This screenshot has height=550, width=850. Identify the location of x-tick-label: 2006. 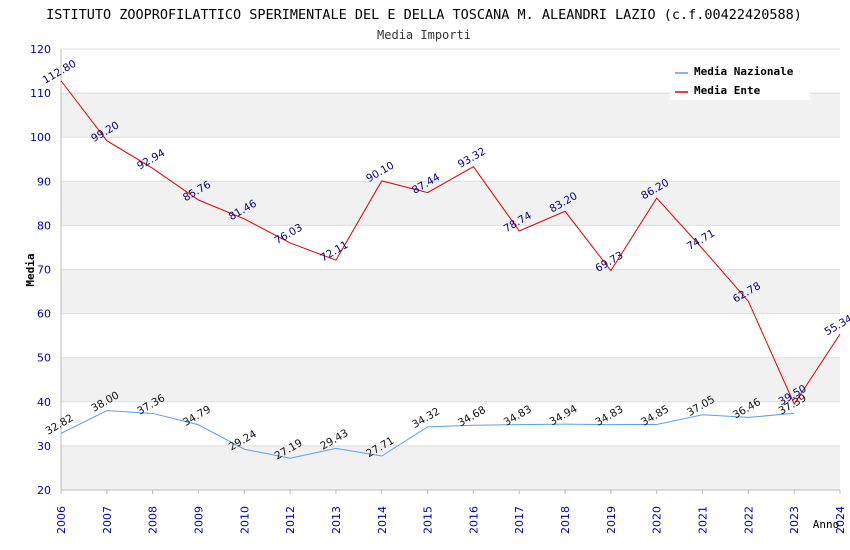
(61, 520).